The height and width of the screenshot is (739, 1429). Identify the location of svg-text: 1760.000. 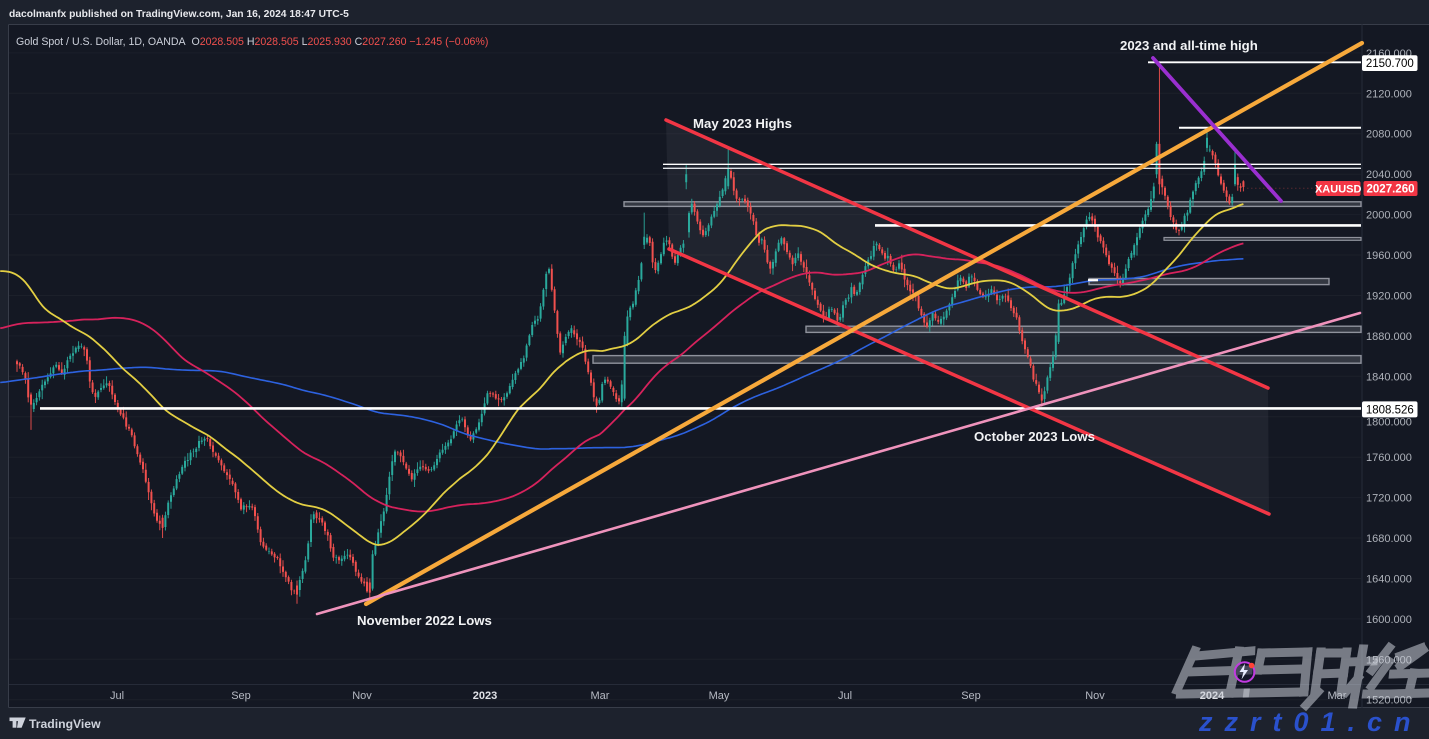
(1389, 458).